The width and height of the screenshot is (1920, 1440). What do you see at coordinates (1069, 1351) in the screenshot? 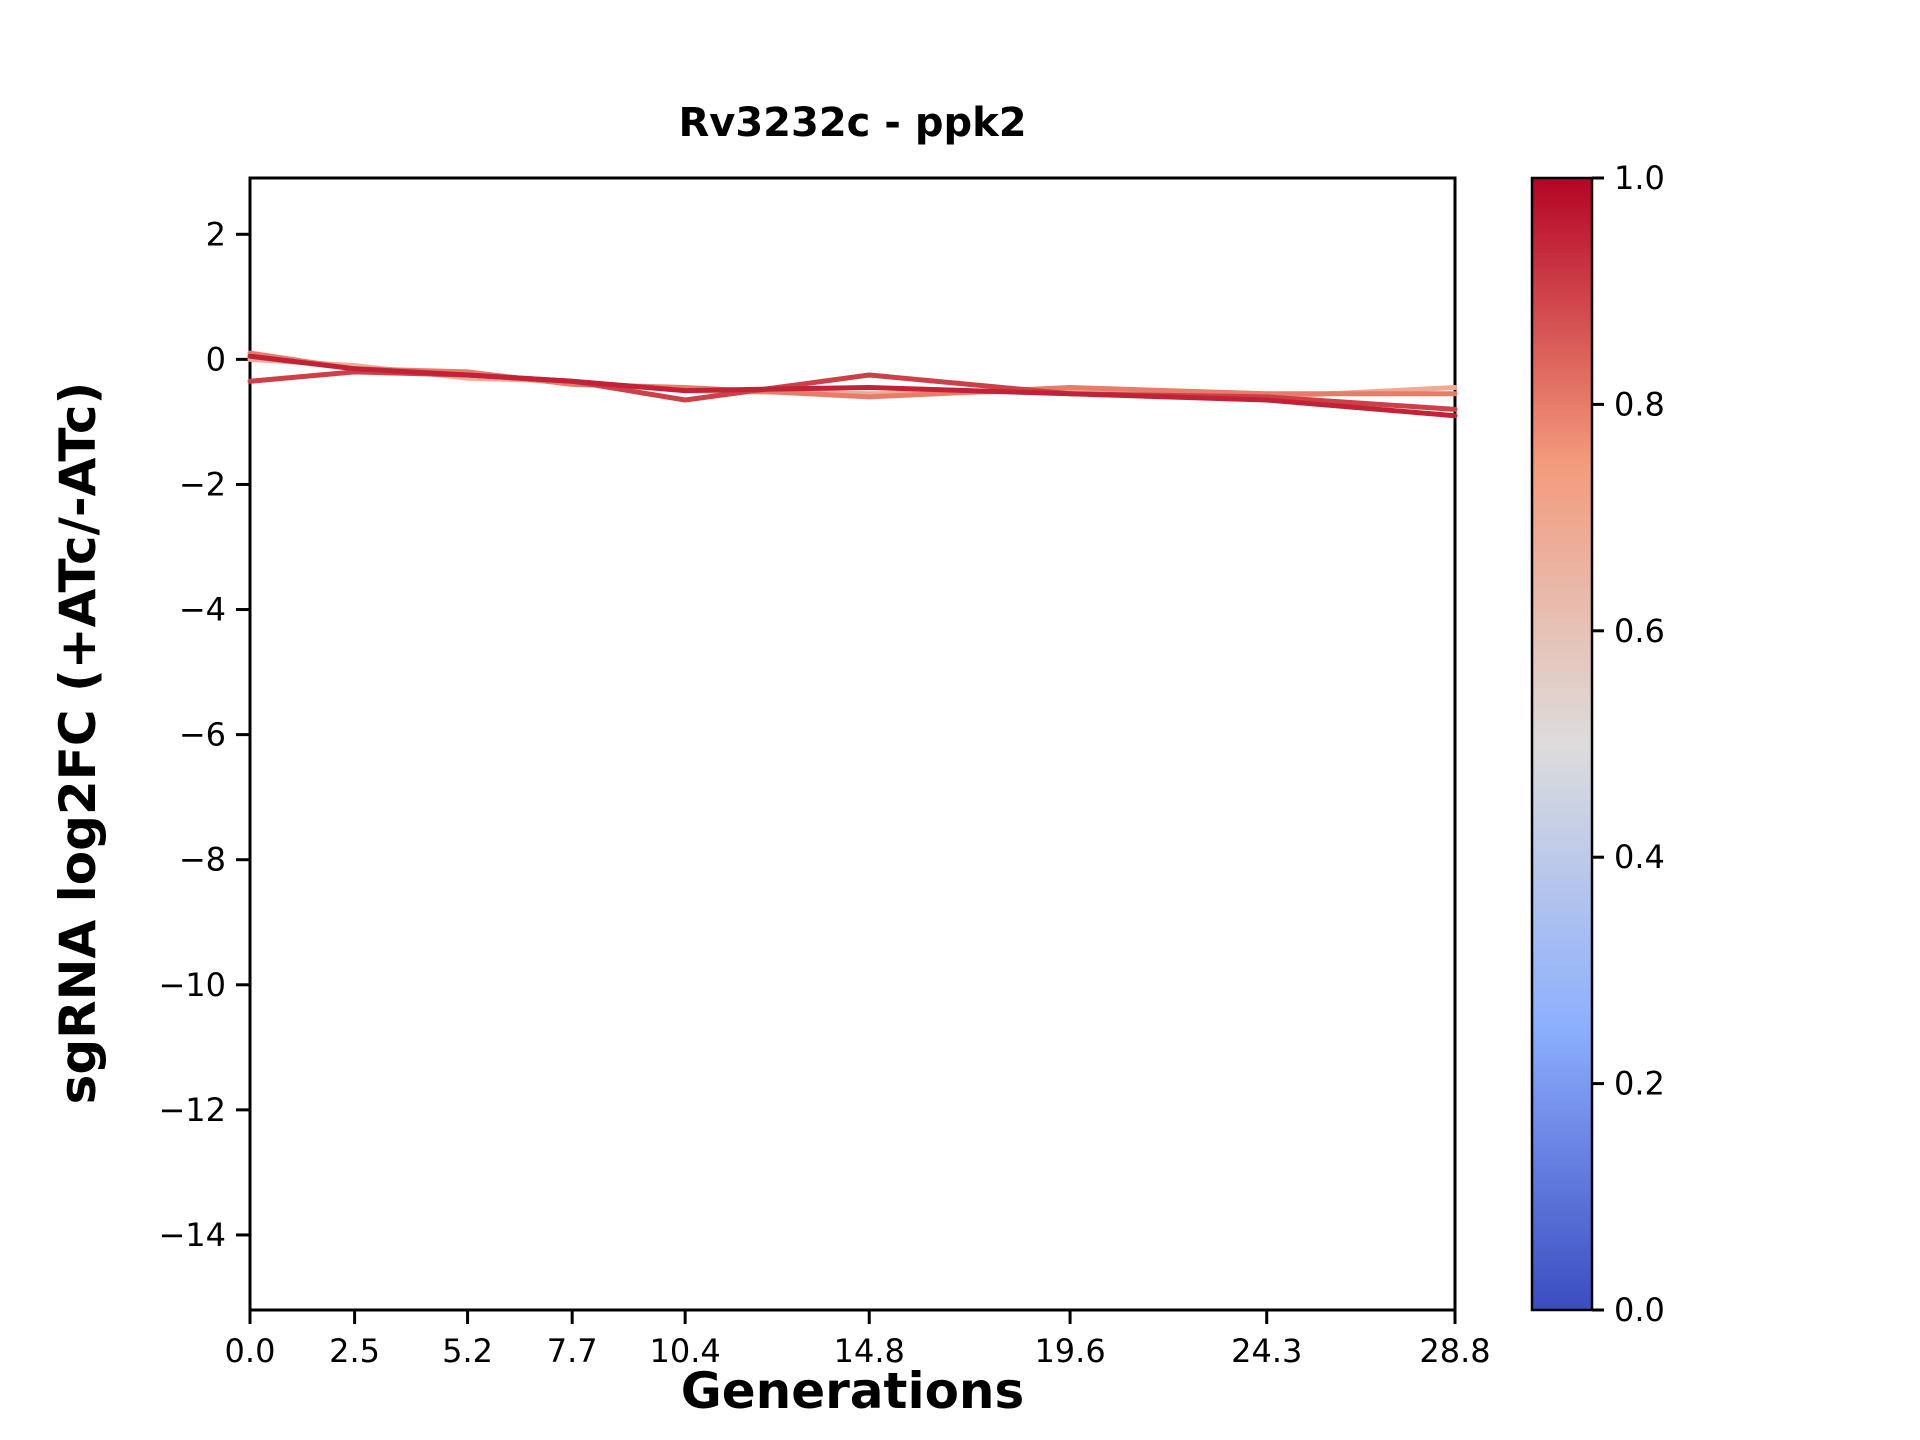
I see `x-tick-label: 19.6` at bounding box center [1069, 1351].